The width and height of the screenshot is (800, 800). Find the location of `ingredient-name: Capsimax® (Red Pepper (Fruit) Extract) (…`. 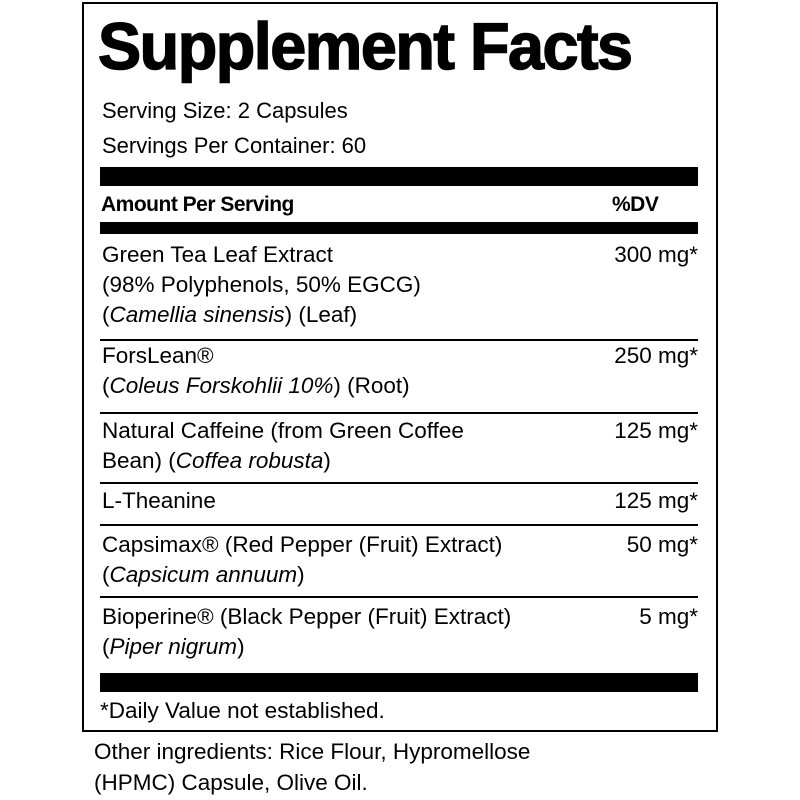

ingredient-name: Capsimax® (Red Pepper (Fruit) Extract) (… is located at coordinates (302, 559).